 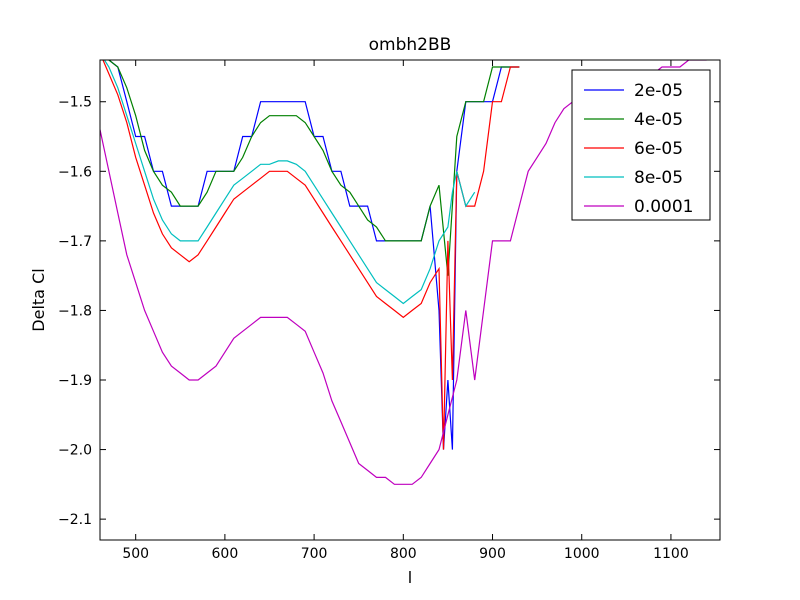 What do you see at coordinates (75, 381) in the screenshot?
I see `y-tick-label: −1.9` at bounding box center [75, 381].